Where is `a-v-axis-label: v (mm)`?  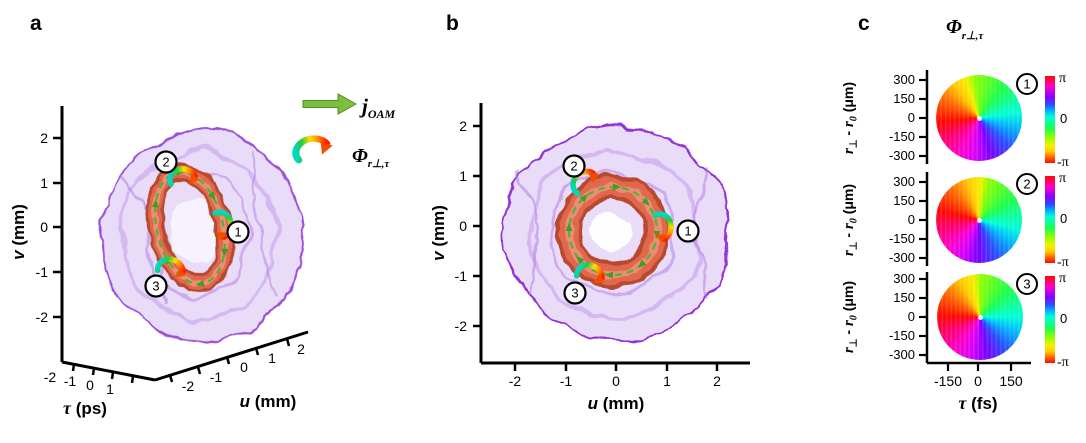
a-v-axis-label: v (mm) is located at coordinates (18, 232).